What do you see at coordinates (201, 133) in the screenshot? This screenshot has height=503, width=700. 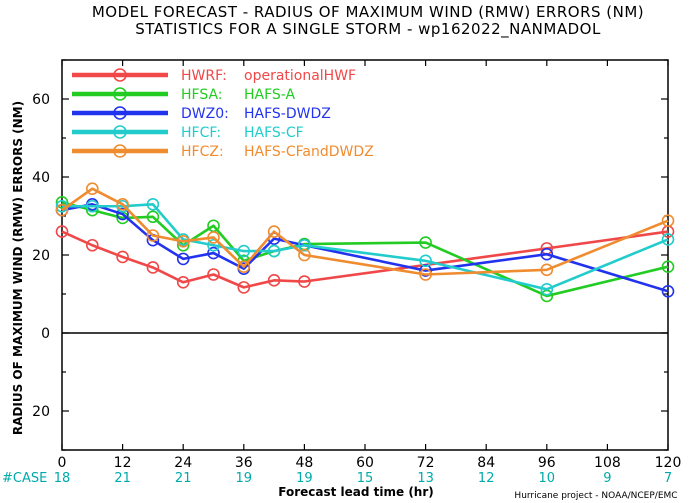 I see `legend-code: HFCF:` at bounding box center [201, 133].